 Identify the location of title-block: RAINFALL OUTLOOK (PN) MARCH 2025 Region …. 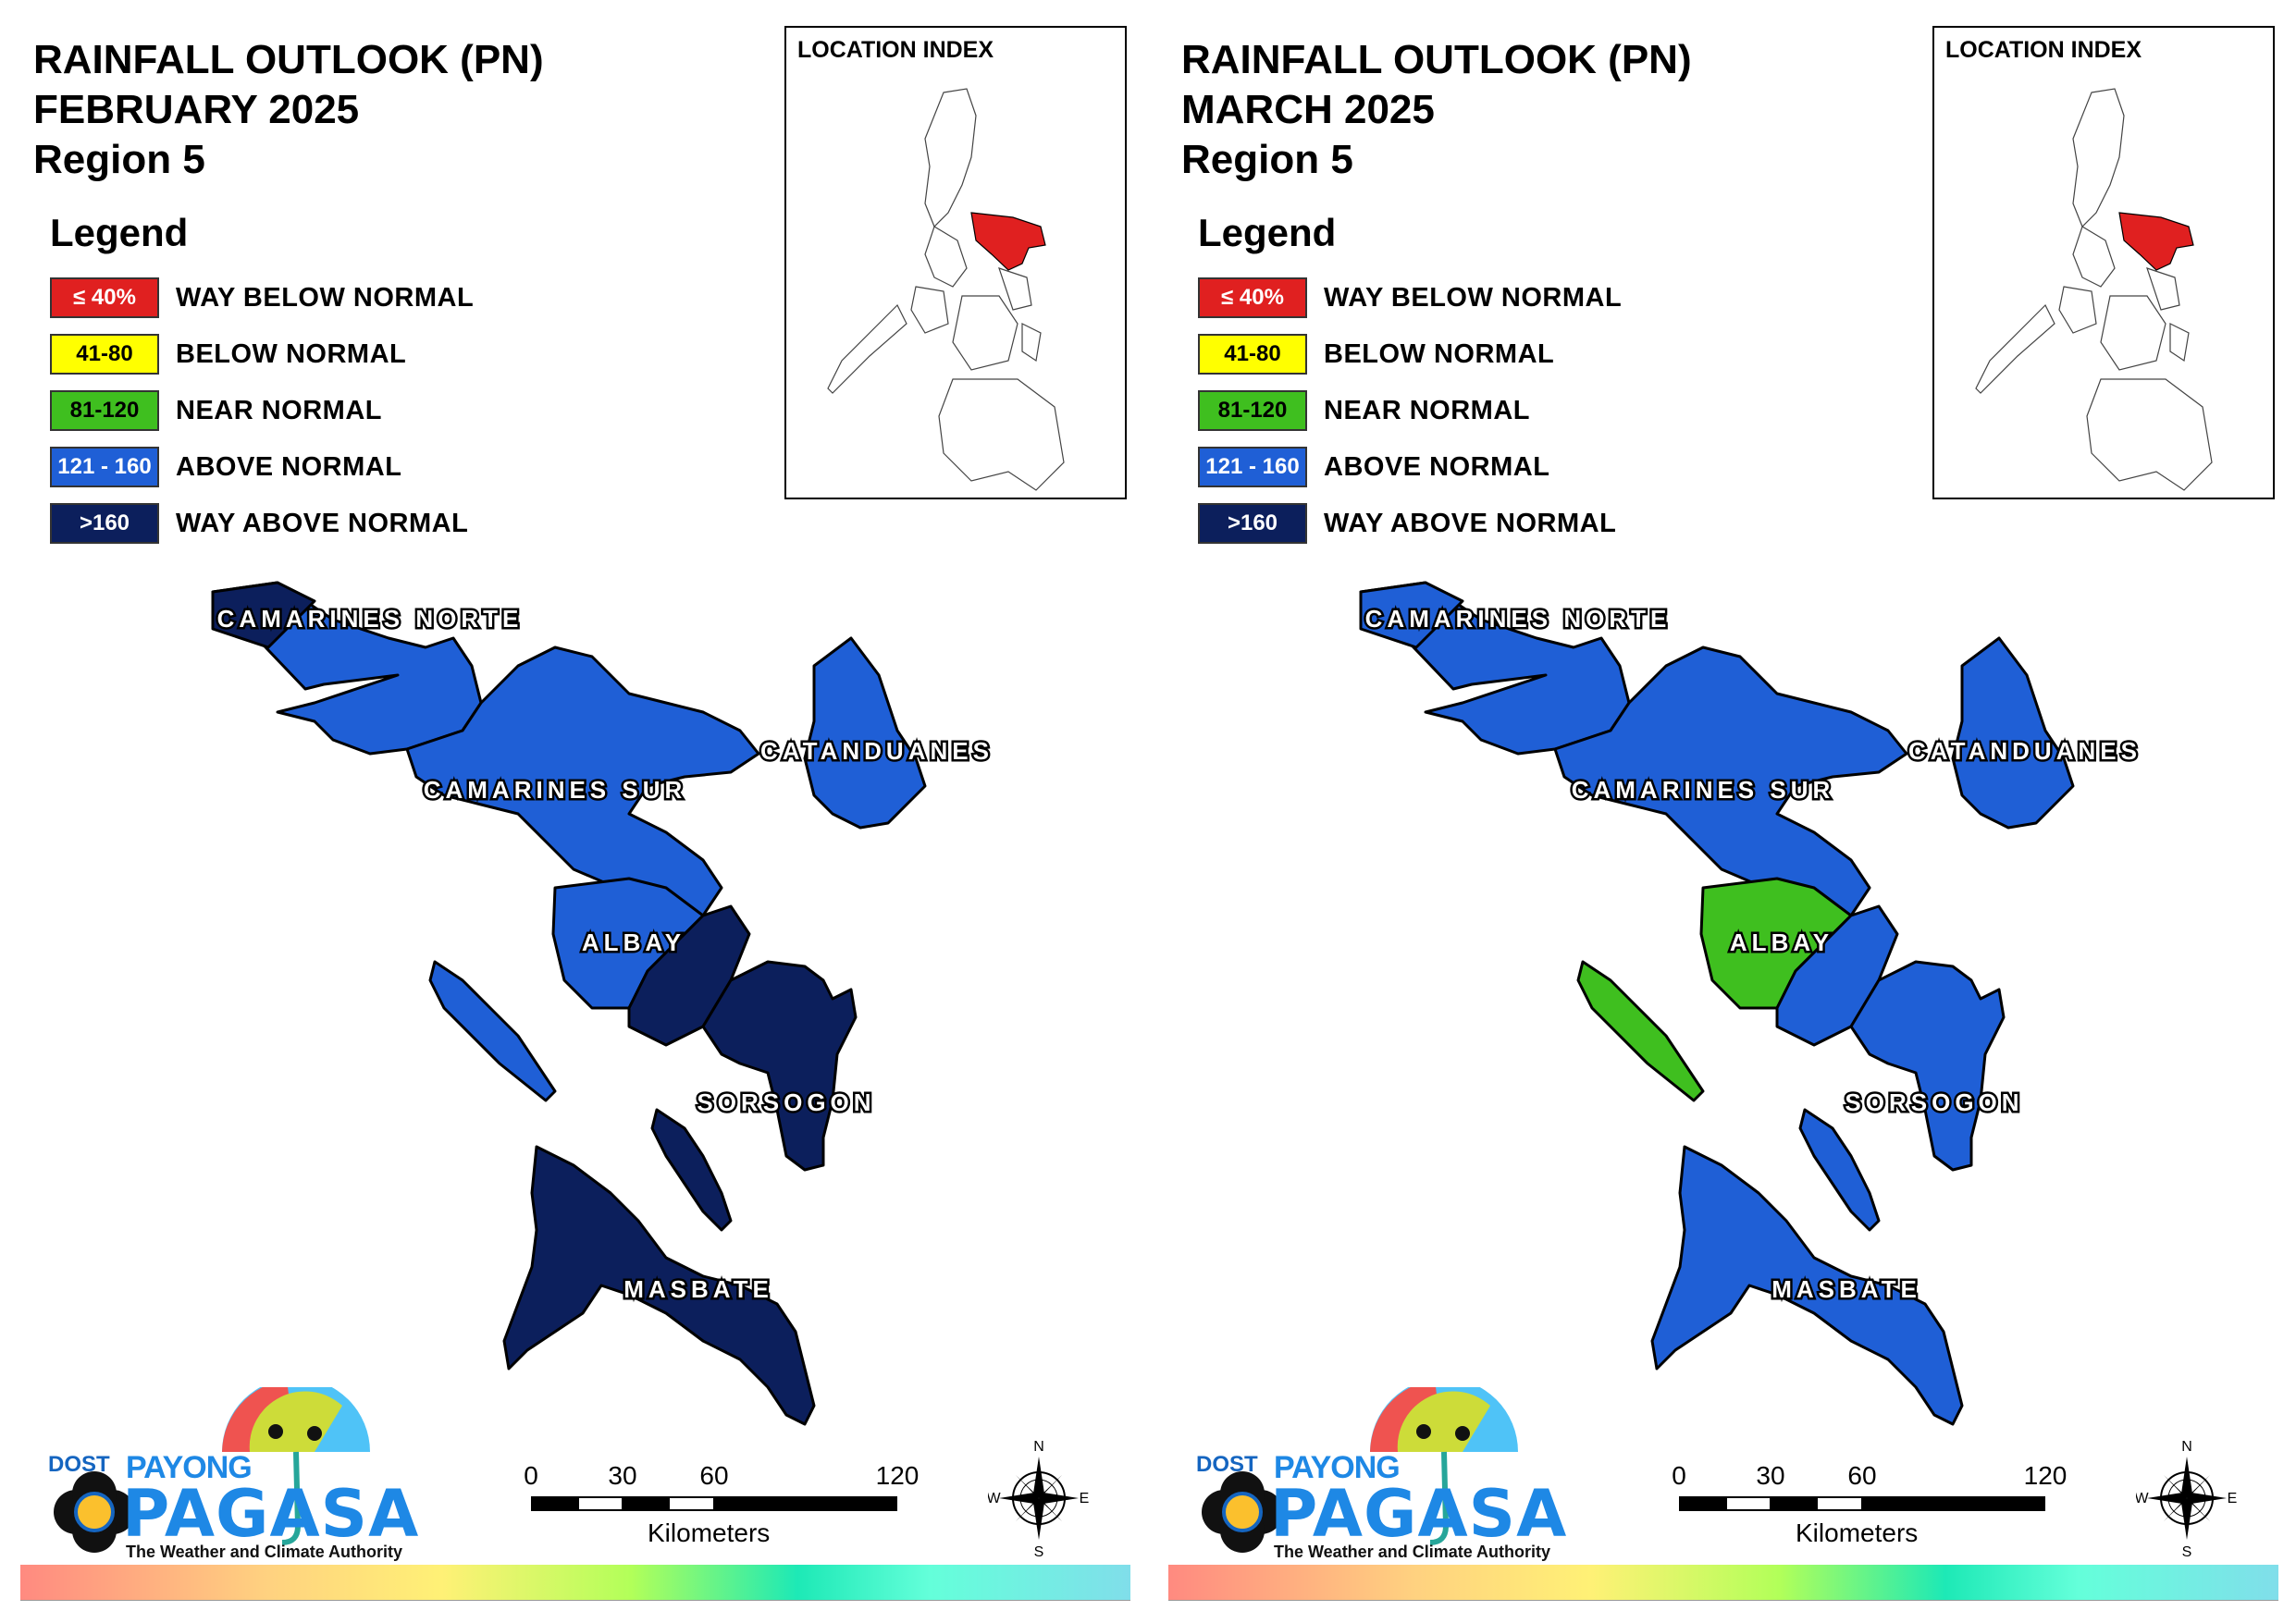
(1436, 110).